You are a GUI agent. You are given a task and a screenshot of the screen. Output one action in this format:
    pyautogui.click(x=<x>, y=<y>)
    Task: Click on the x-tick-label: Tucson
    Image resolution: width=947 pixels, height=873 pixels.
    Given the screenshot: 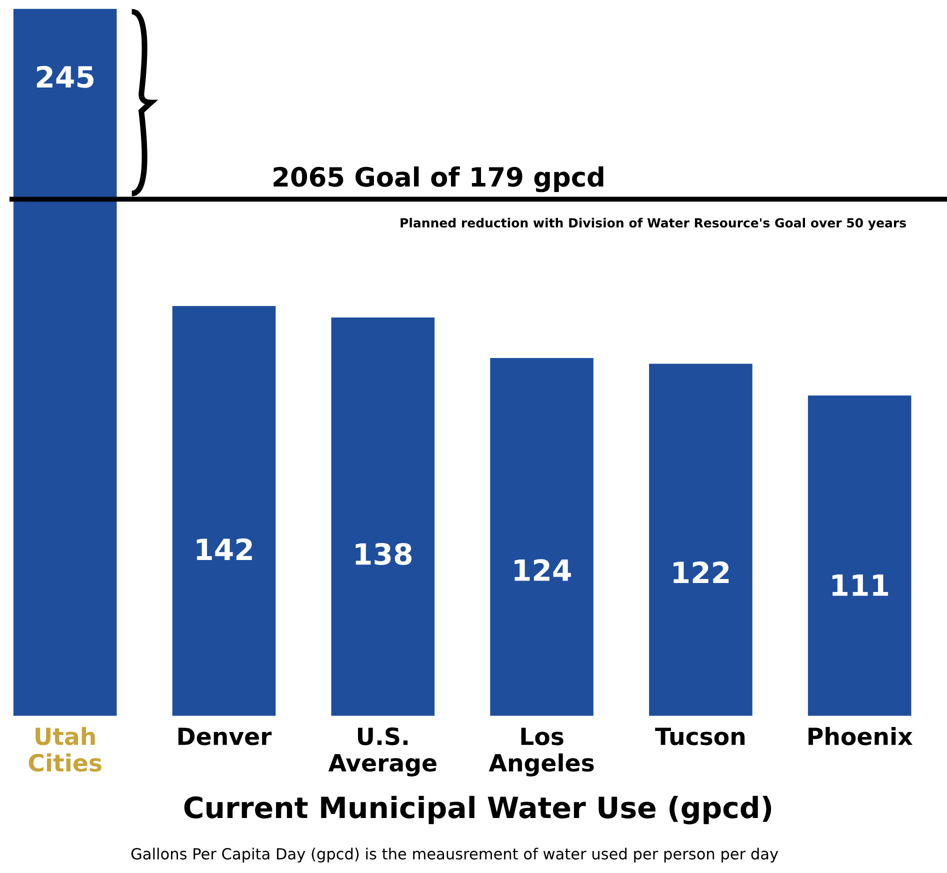 What is the action you would take?
    pyautogui.click(x=700, y=737)
    